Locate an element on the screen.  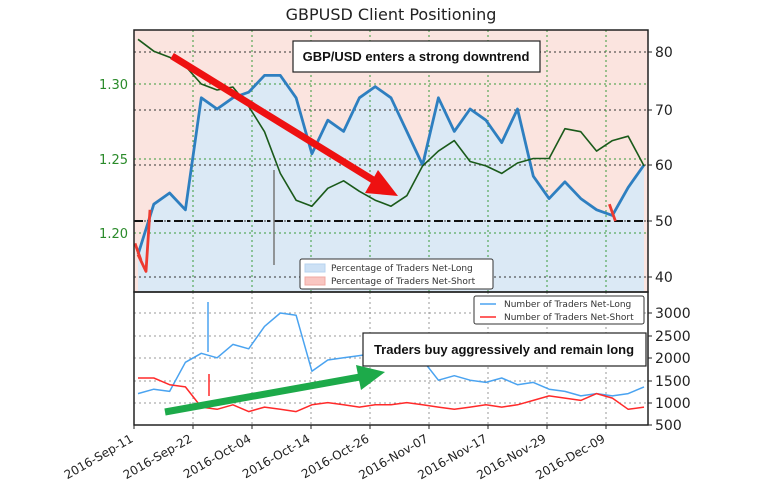
legend-label-net-long: Percentage of Traders Net-Long is located at coordinates (402, 269).